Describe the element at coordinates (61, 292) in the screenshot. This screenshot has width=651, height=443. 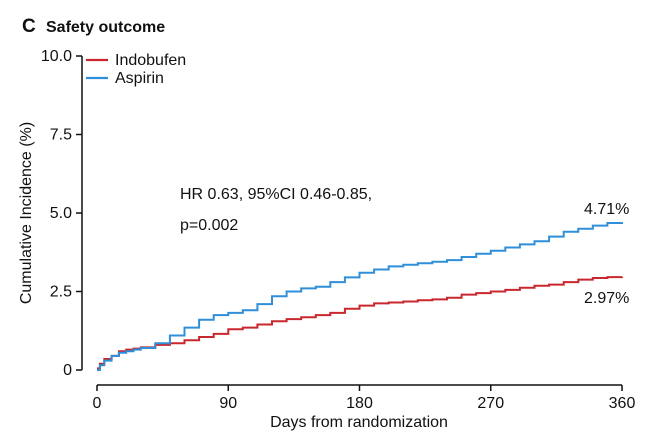
I see `y-tick-label: 2.5` at that location.